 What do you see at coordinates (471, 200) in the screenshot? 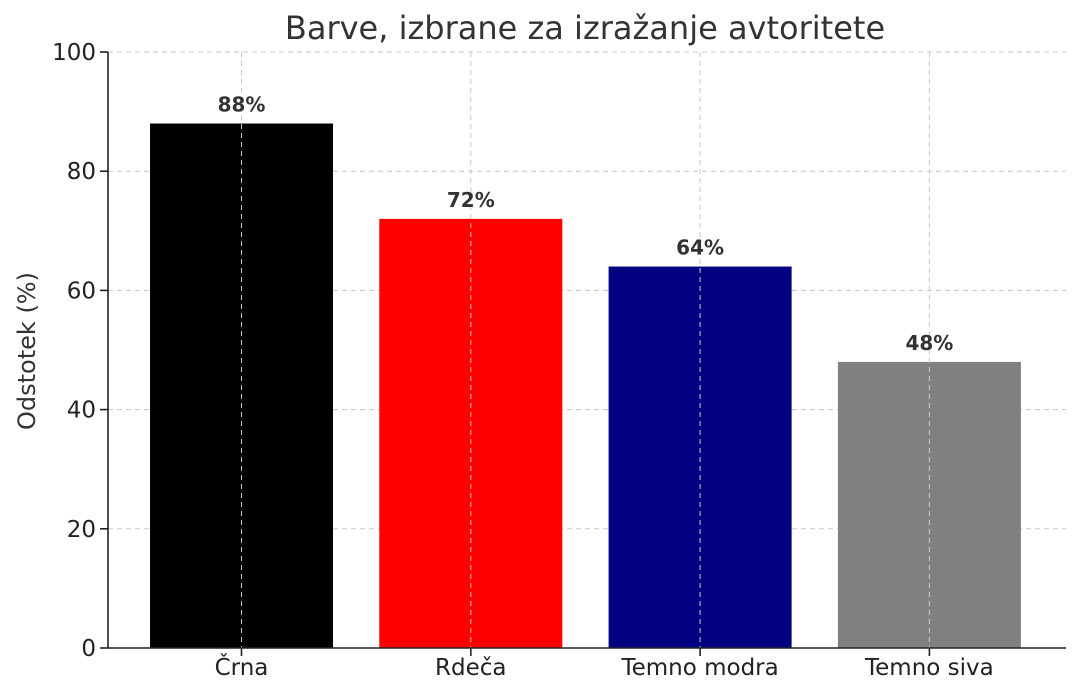
I see `data-label-1: 72%` at bounding box center [471, 200].